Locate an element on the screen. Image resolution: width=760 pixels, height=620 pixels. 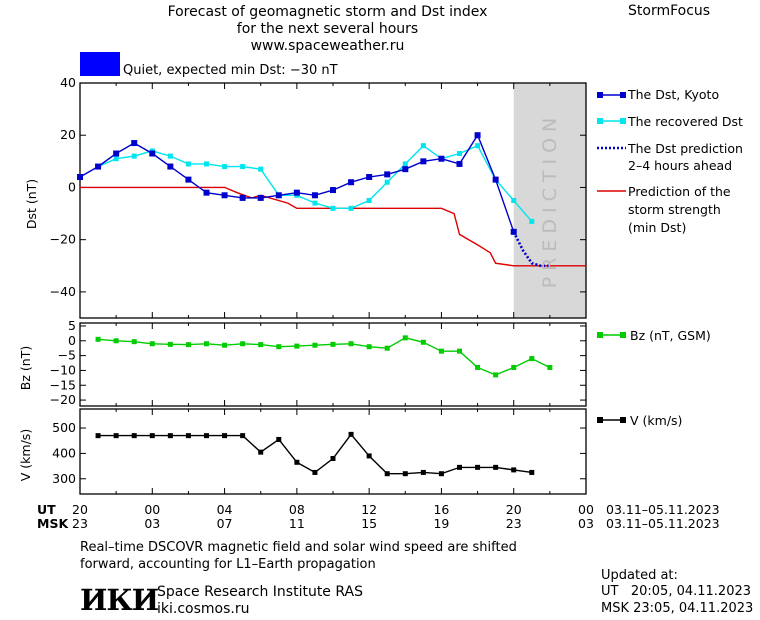
dst-axis-label: Dst (nT) is located at coordinates (31, 204).